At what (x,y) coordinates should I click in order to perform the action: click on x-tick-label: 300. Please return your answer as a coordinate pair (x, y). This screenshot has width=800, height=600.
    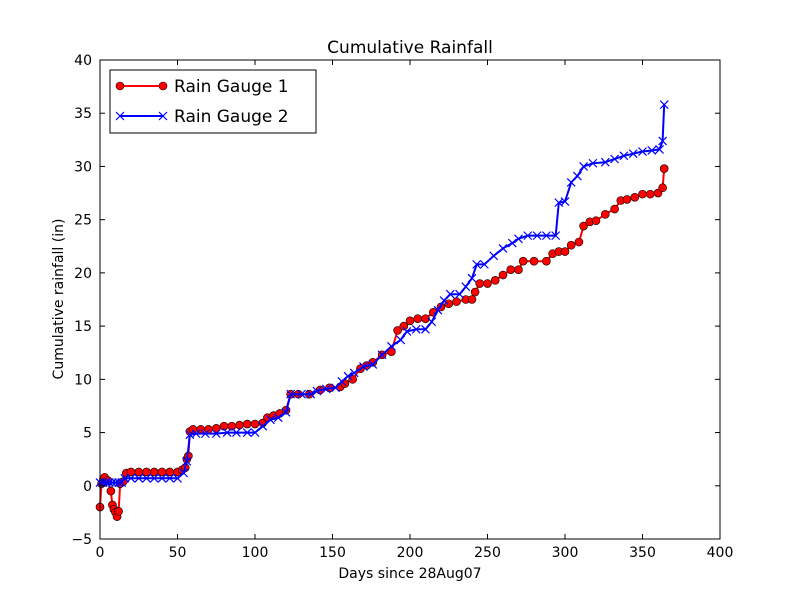
    Looking at the image, I should click on (565, 553).